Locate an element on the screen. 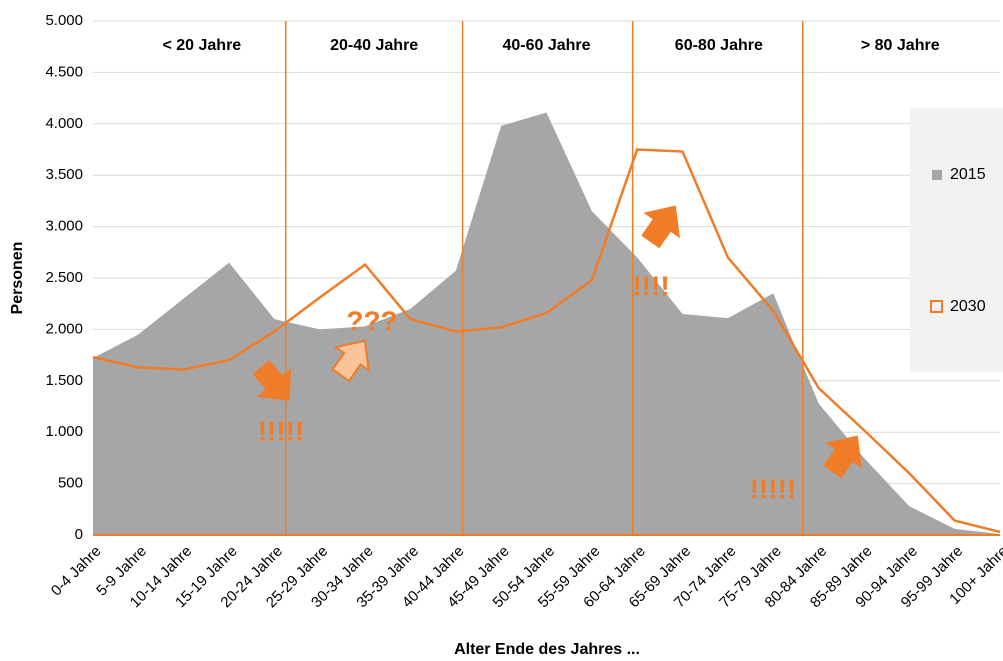  band-label: 60-80 Jahre is located at coordinates (719, 45).